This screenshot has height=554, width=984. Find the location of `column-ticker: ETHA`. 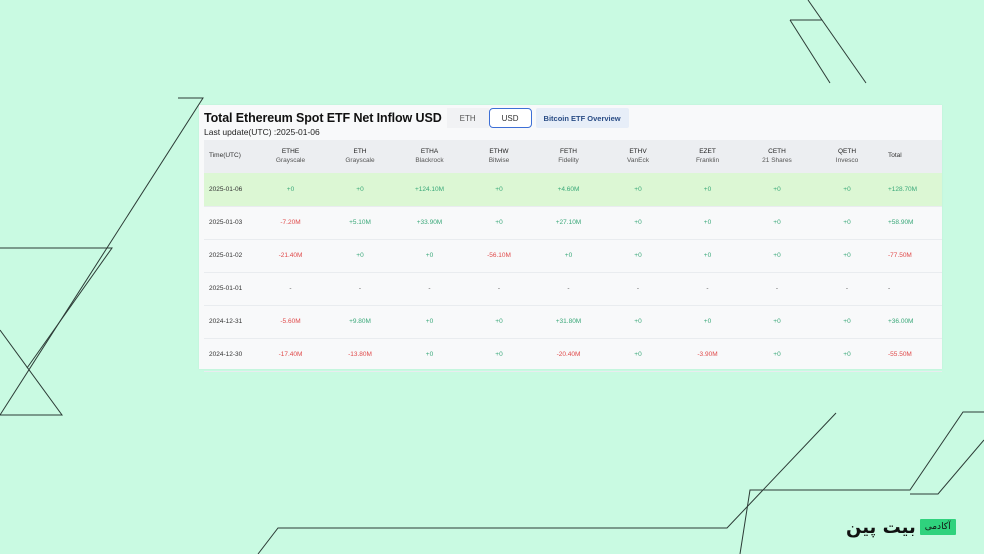

column-ticker: ETHA is located at coordinates (429, 151).